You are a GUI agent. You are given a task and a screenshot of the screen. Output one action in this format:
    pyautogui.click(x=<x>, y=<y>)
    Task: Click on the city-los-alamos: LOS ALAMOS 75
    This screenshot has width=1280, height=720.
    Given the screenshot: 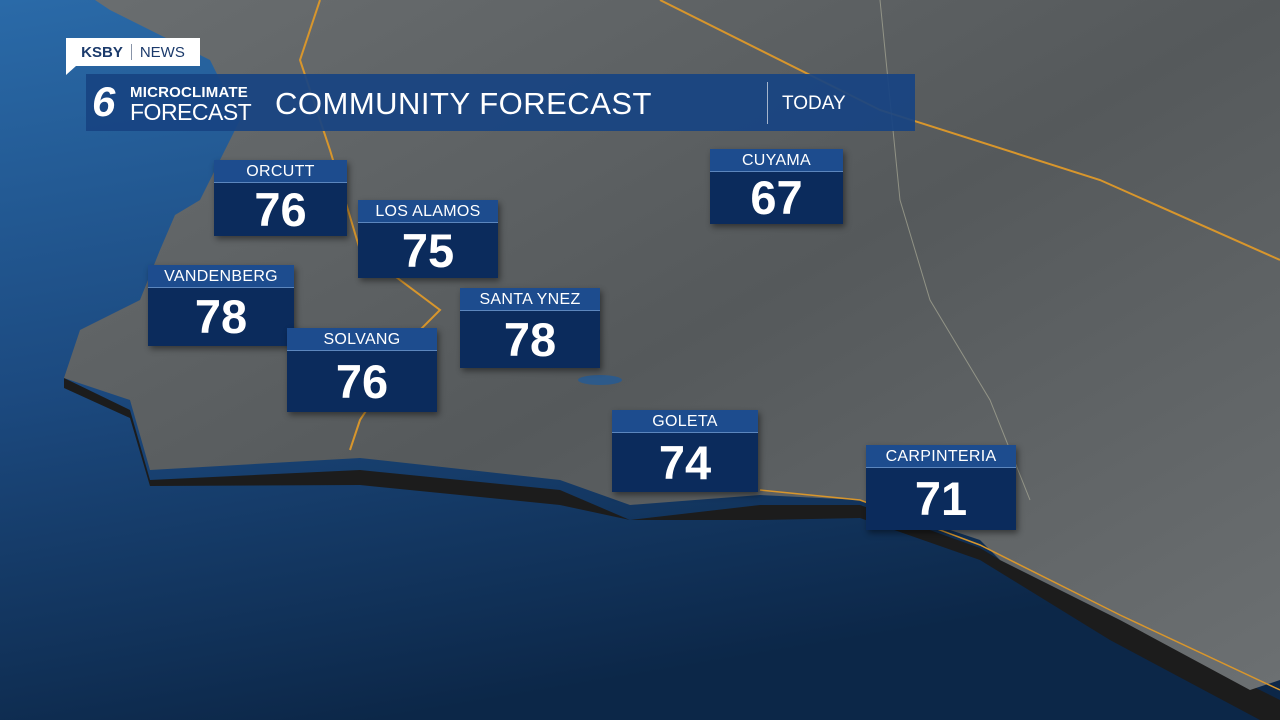 What is the action you would take?
    pyautogui.click(x=428, y=239)
    